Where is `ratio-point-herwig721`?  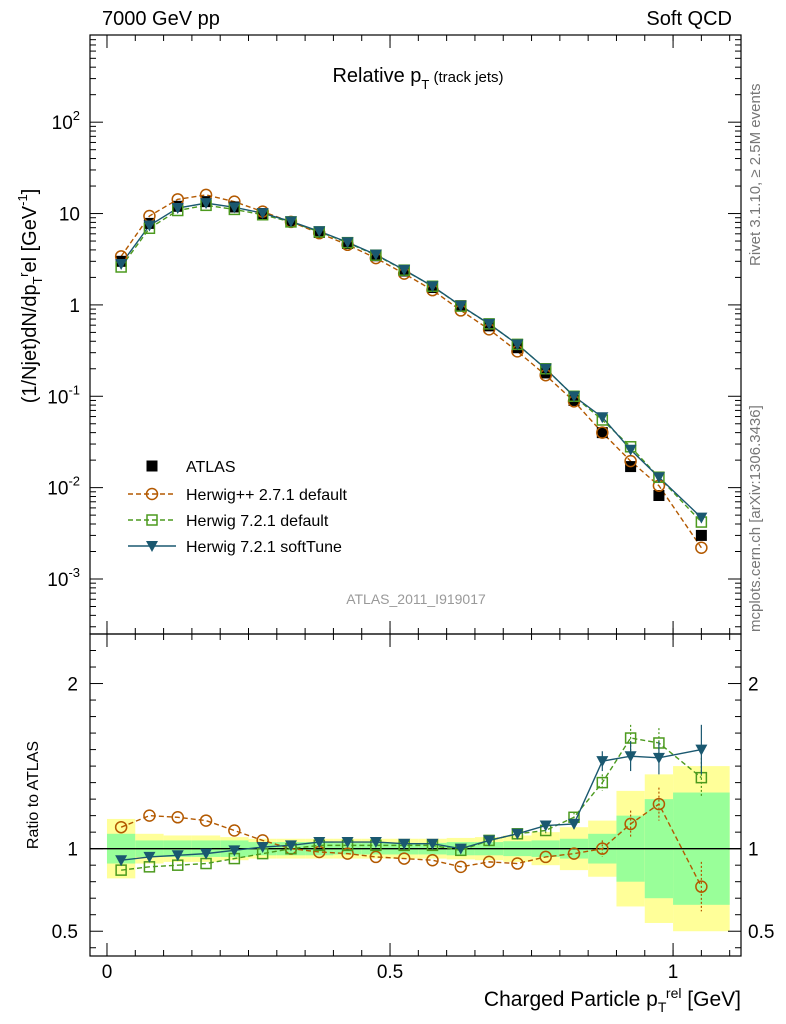
ratio-point-herwig721 is located at coordinates (602, 782).